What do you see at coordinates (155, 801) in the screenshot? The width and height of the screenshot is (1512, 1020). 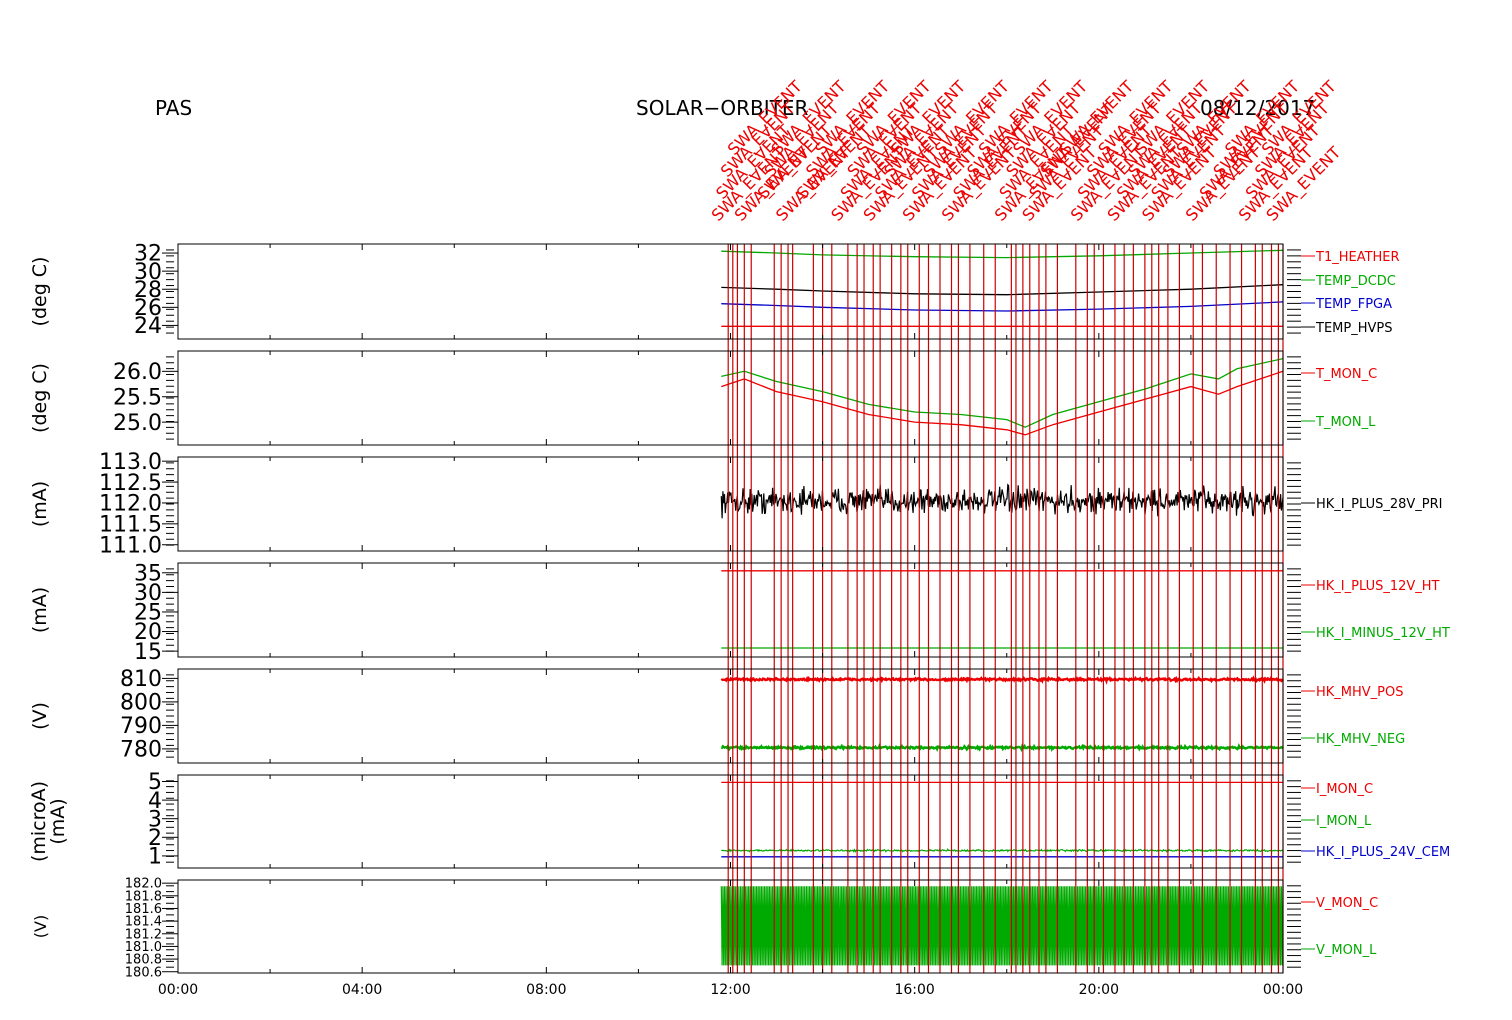 I see `y-tick-label: 4` at bounding box center [155, 801].